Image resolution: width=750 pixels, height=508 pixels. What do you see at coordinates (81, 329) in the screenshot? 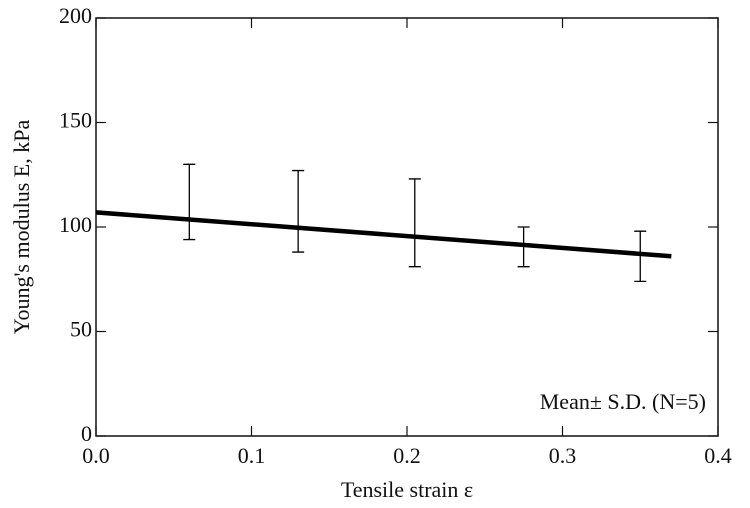
I see `y-tick-label: 50` at bounding box center [81, 329].